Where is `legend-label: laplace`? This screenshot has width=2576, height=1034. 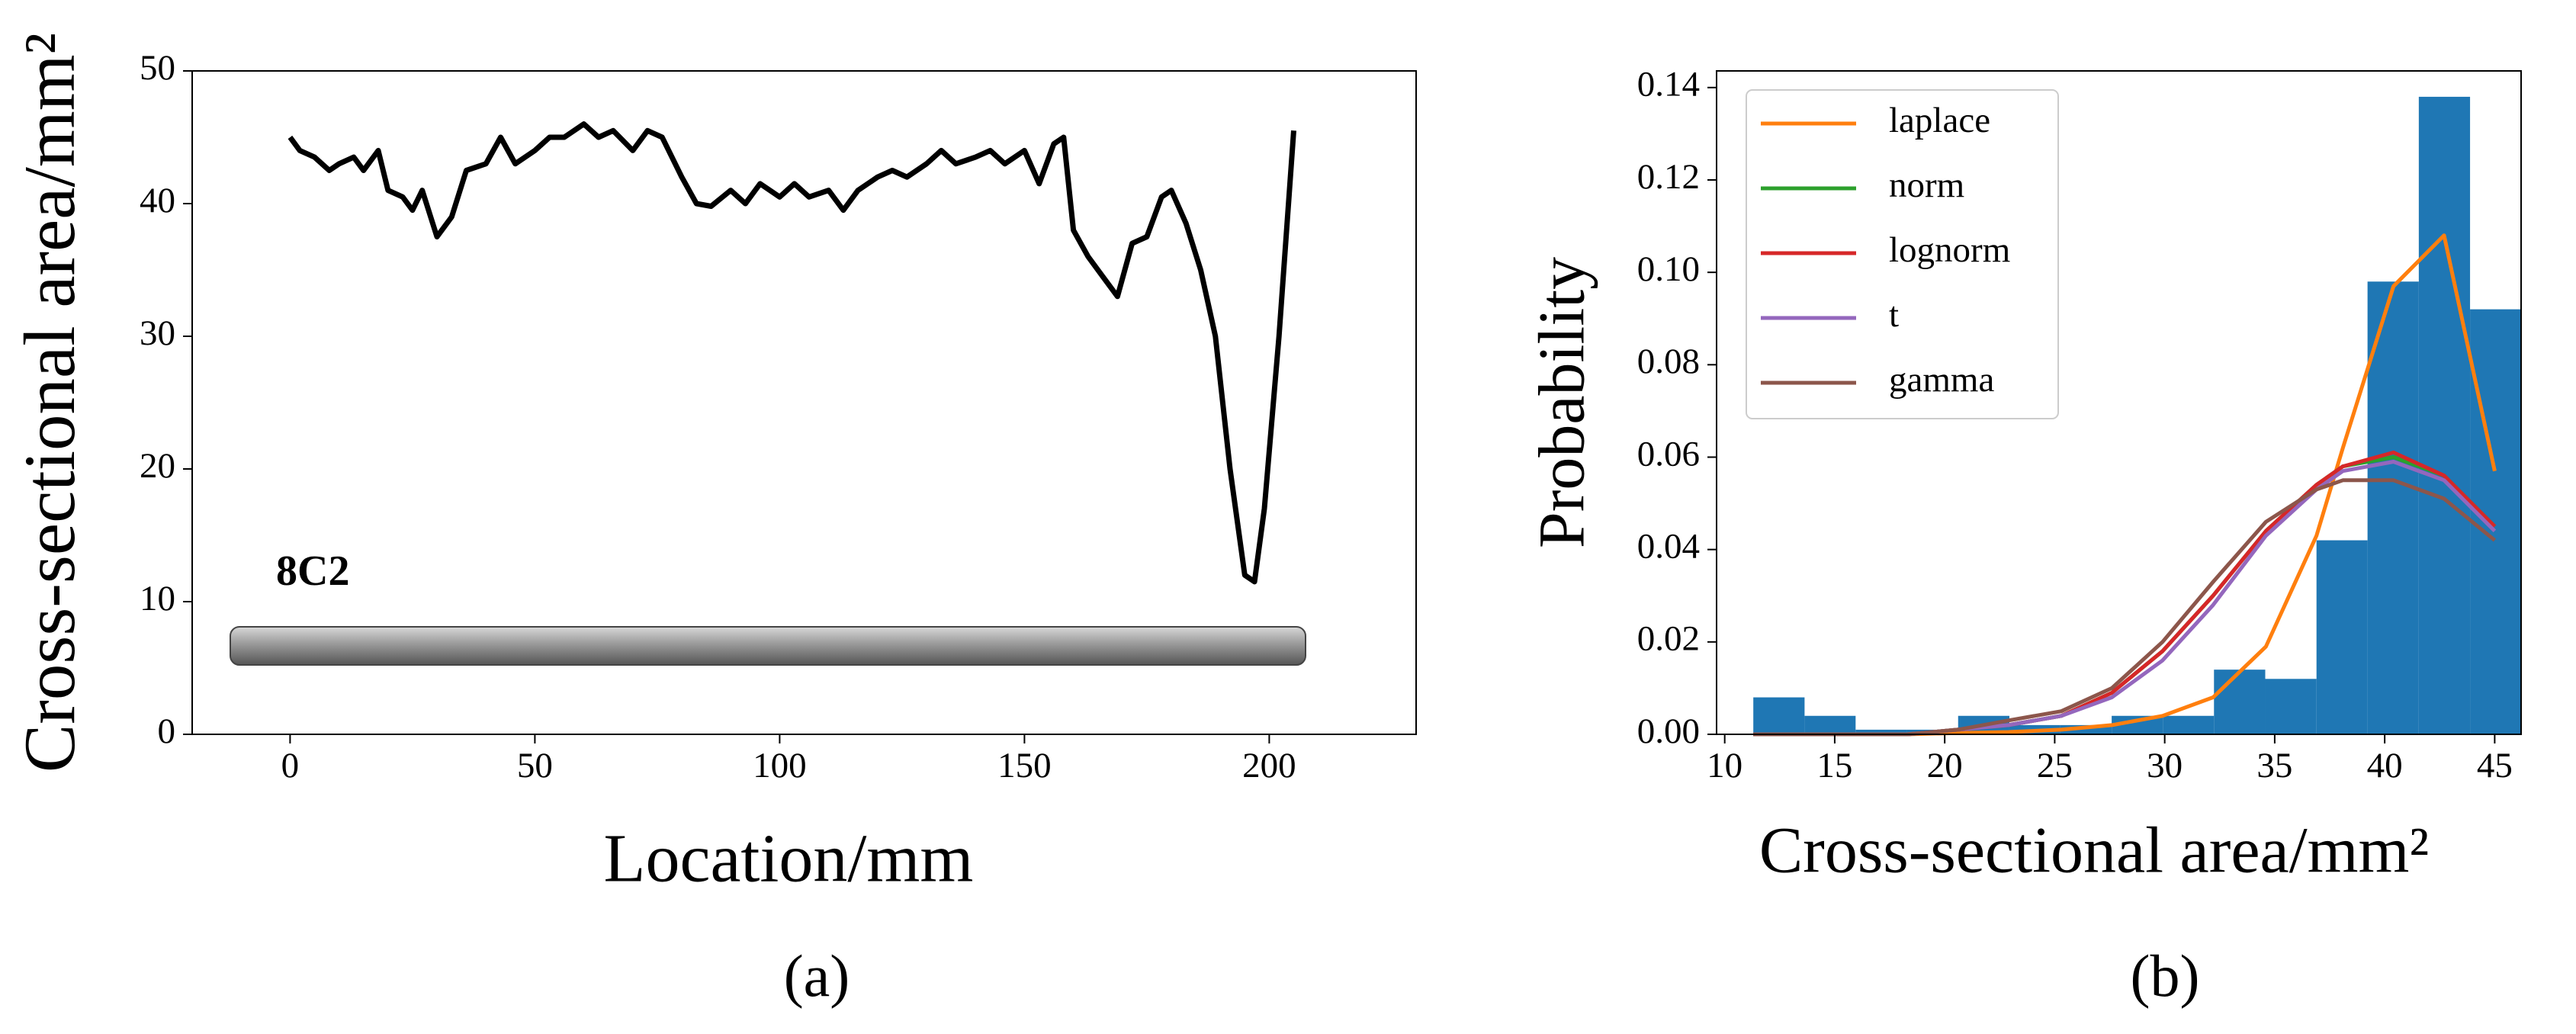
legend-label: laplace is located at coordinates (1939, 120).